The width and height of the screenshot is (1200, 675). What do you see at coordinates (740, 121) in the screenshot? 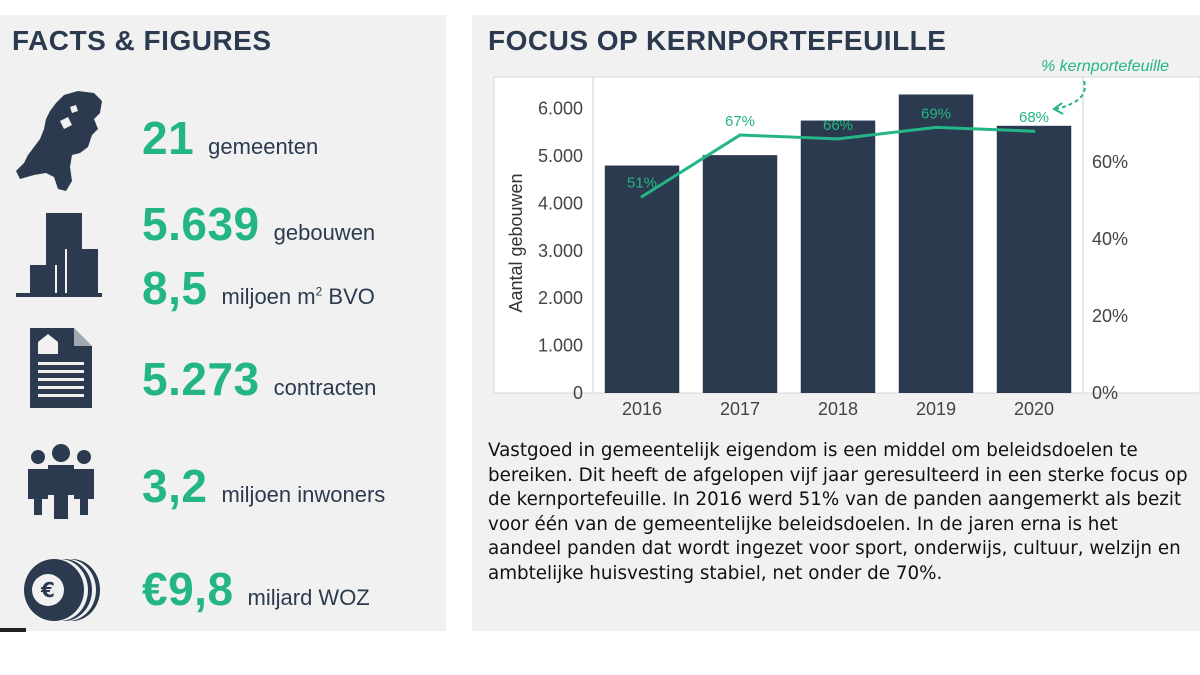
I see `line-label-2017: 67%` at bounding box center [740, 121].